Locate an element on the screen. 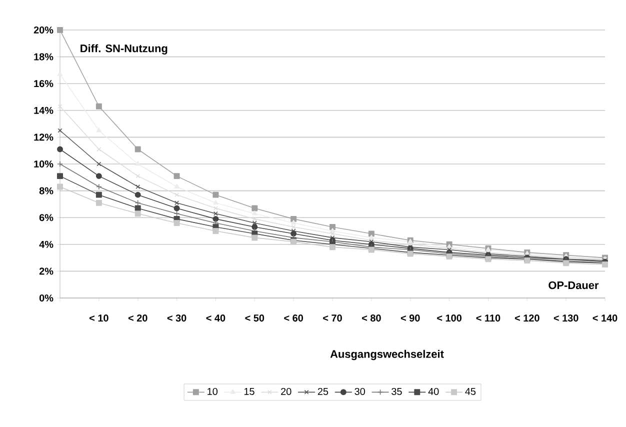 This screenshot has height=427, width=626. legend-label: 20 is located at coordinates (286, 391).